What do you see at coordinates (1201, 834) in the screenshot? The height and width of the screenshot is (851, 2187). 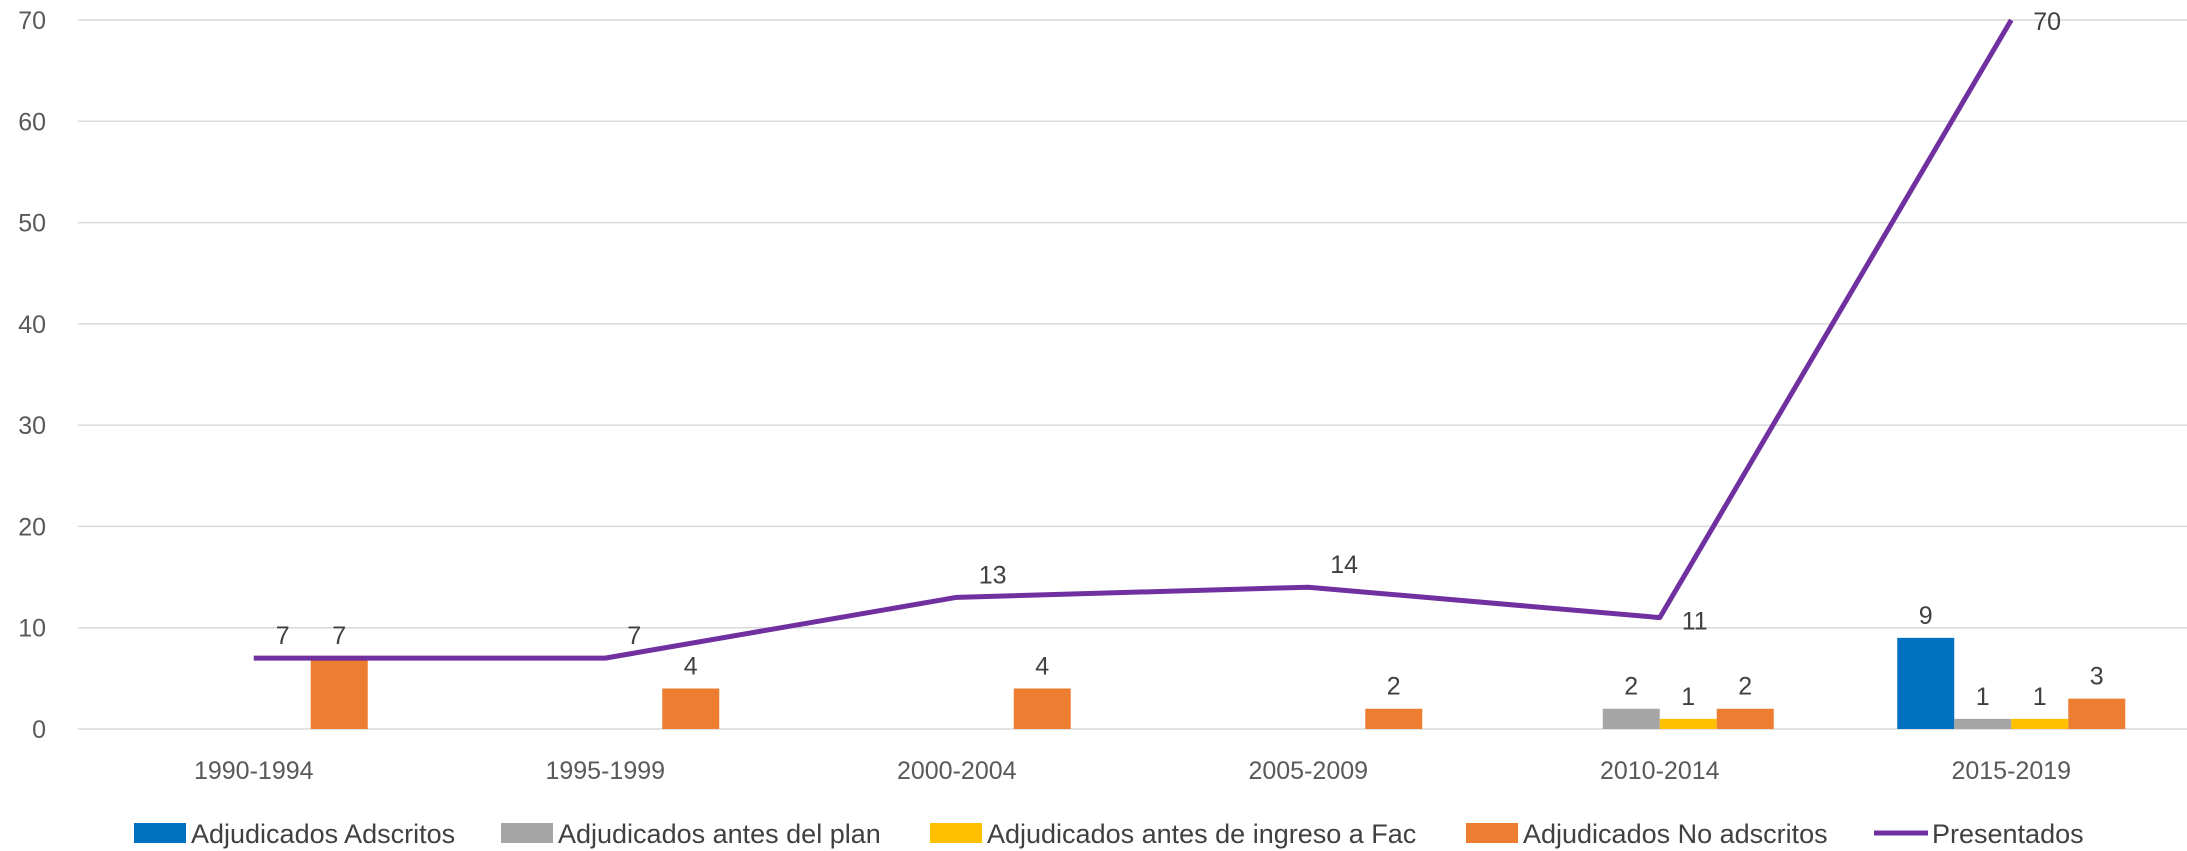 I see `legend-label: Adjudicados antes de ingreso a Fac` at bounding box center [1201, 834].